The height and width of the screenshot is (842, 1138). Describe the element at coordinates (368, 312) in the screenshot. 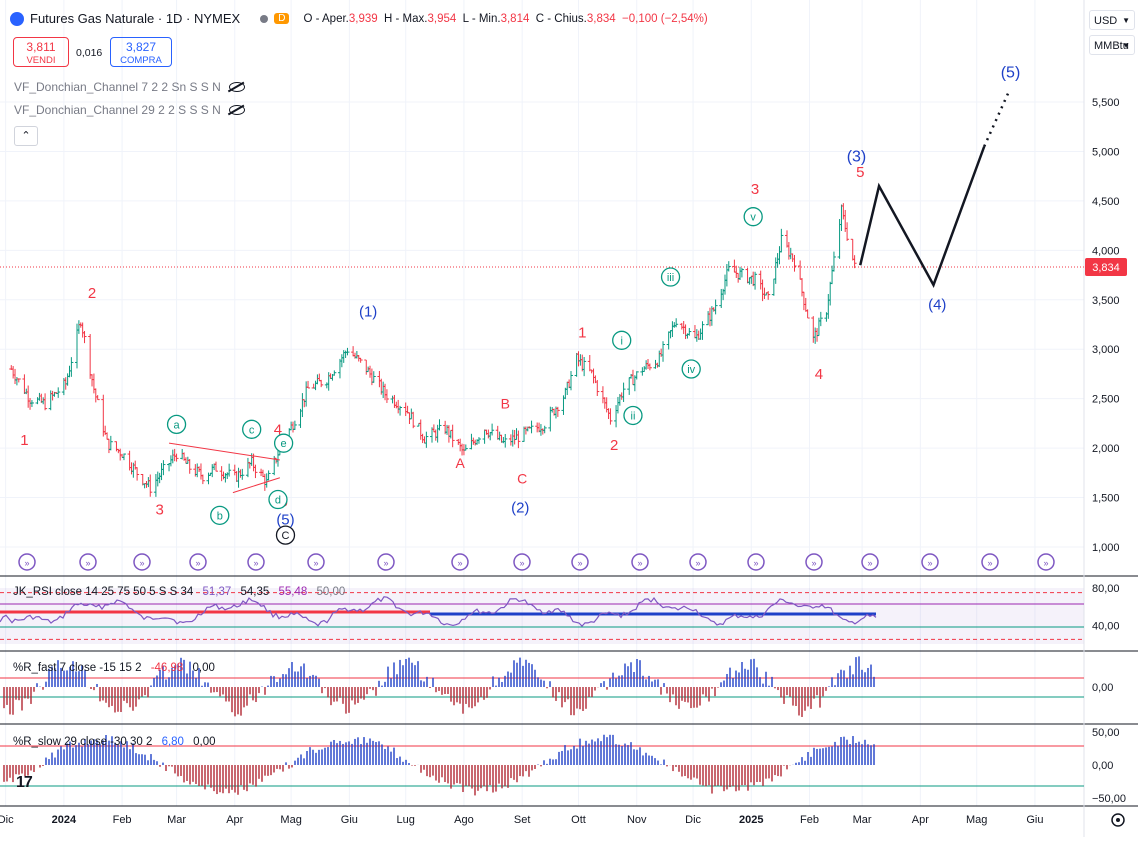

I see `wave-label-deg-1: (1)` at that location.